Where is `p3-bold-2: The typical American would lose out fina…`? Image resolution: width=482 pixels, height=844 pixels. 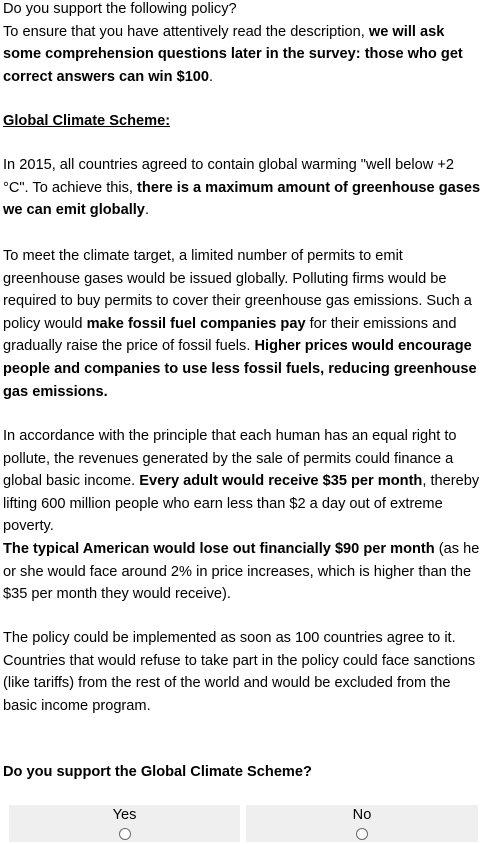 p3-bold-2: The typical American would lose out fina… is located at coordinates (219, 549).